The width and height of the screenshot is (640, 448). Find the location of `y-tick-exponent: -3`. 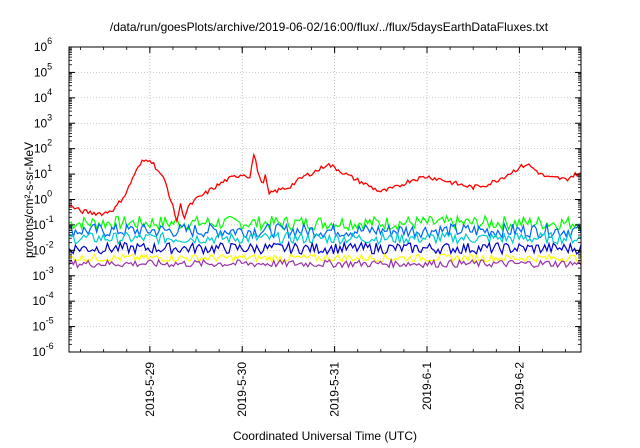

y-tick-exponent: -3 is located at coordinates (50, 270).